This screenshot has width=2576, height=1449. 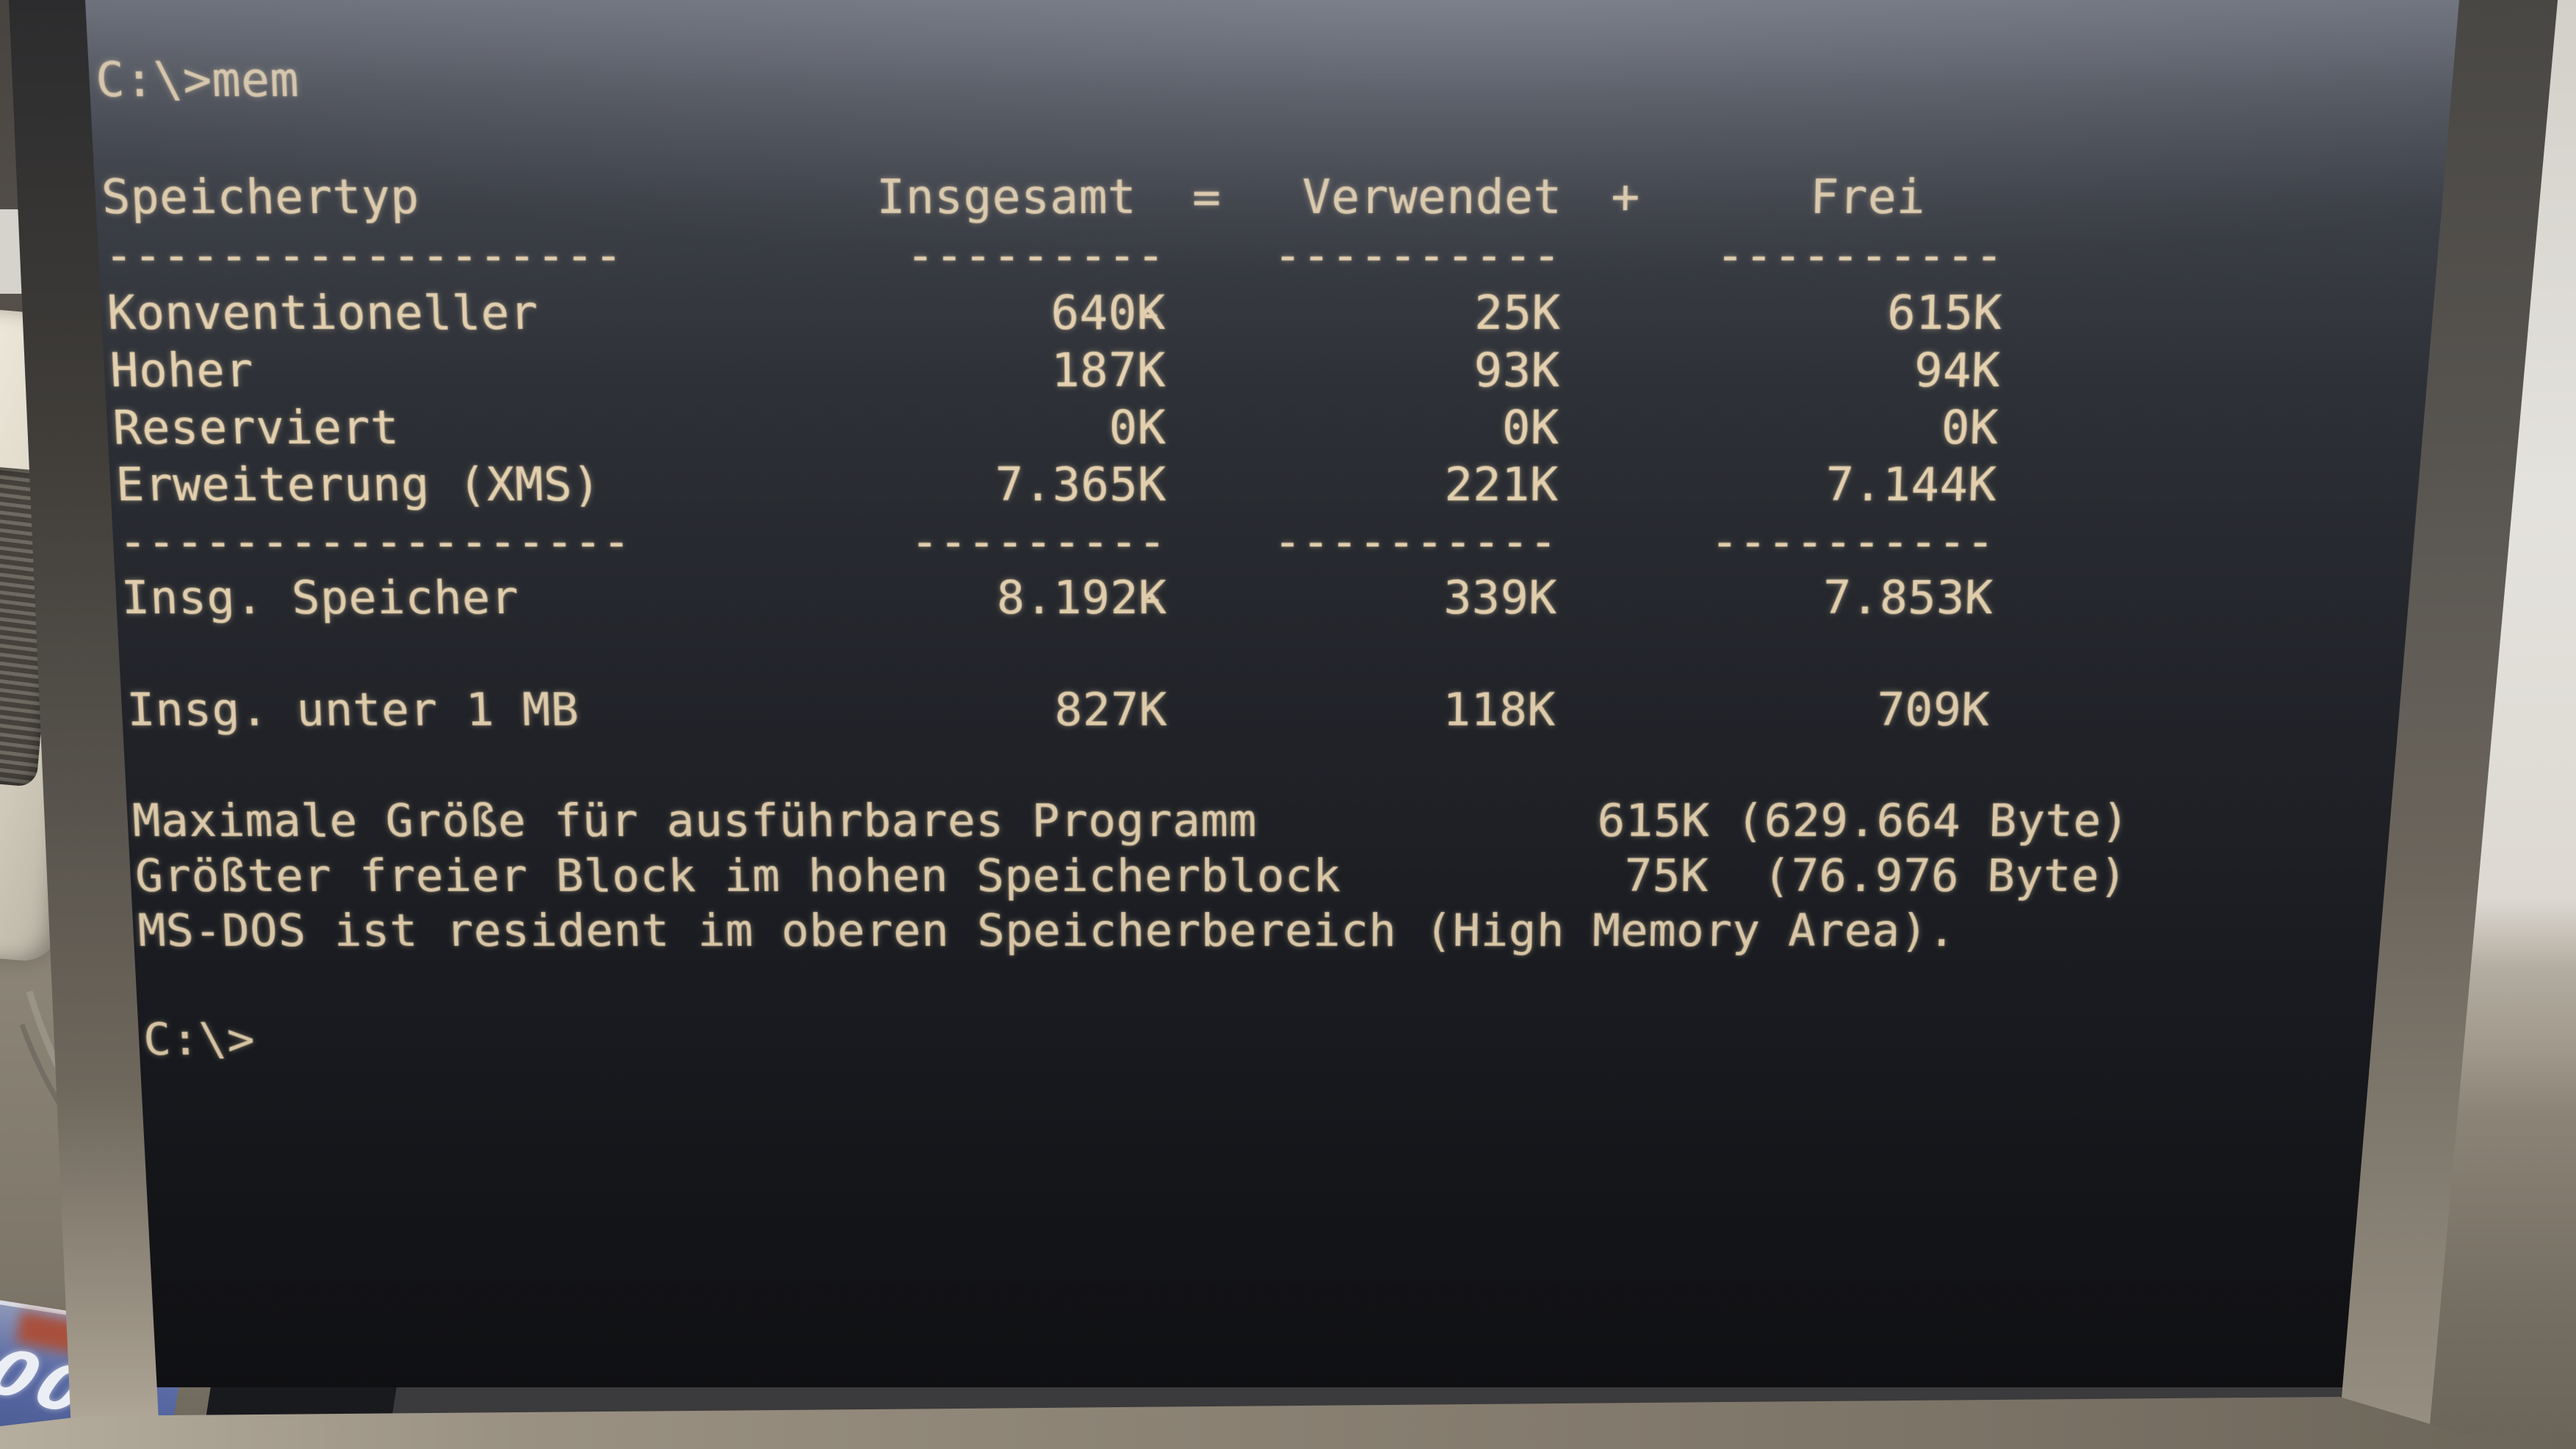 I want to click on row-free: 615K, so click(x=1944, y=313).